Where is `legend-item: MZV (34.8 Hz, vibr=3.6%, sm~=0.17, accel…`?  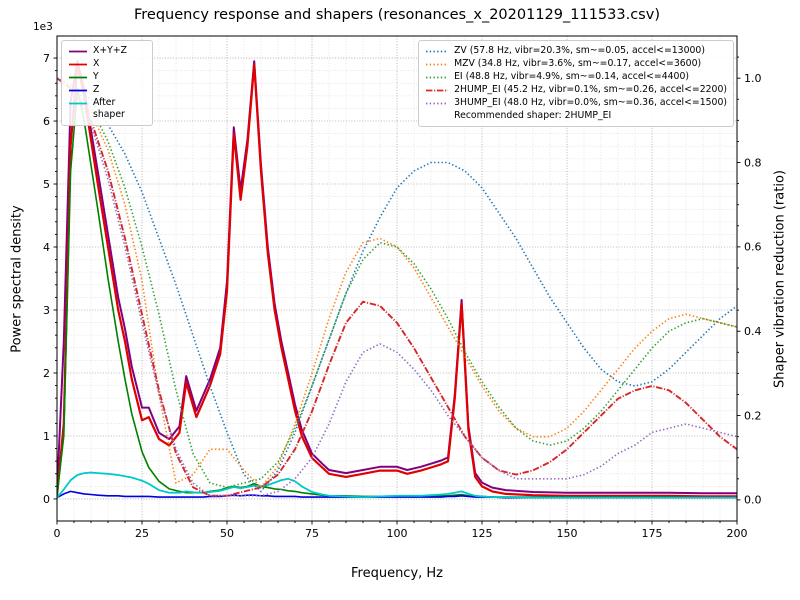 legend-item: MZV (34.8 Hz, vibr=3.6%, sm~=0.17, accel… is located at coordinates (576, 64).